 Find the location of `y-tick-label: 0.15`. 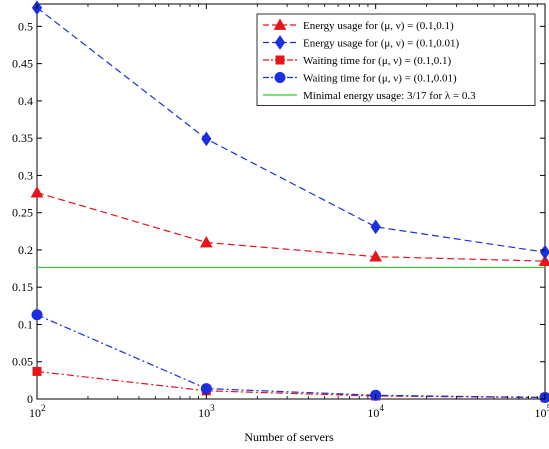

y-tick-label: 0.15 is located at coordinates (22, 287).